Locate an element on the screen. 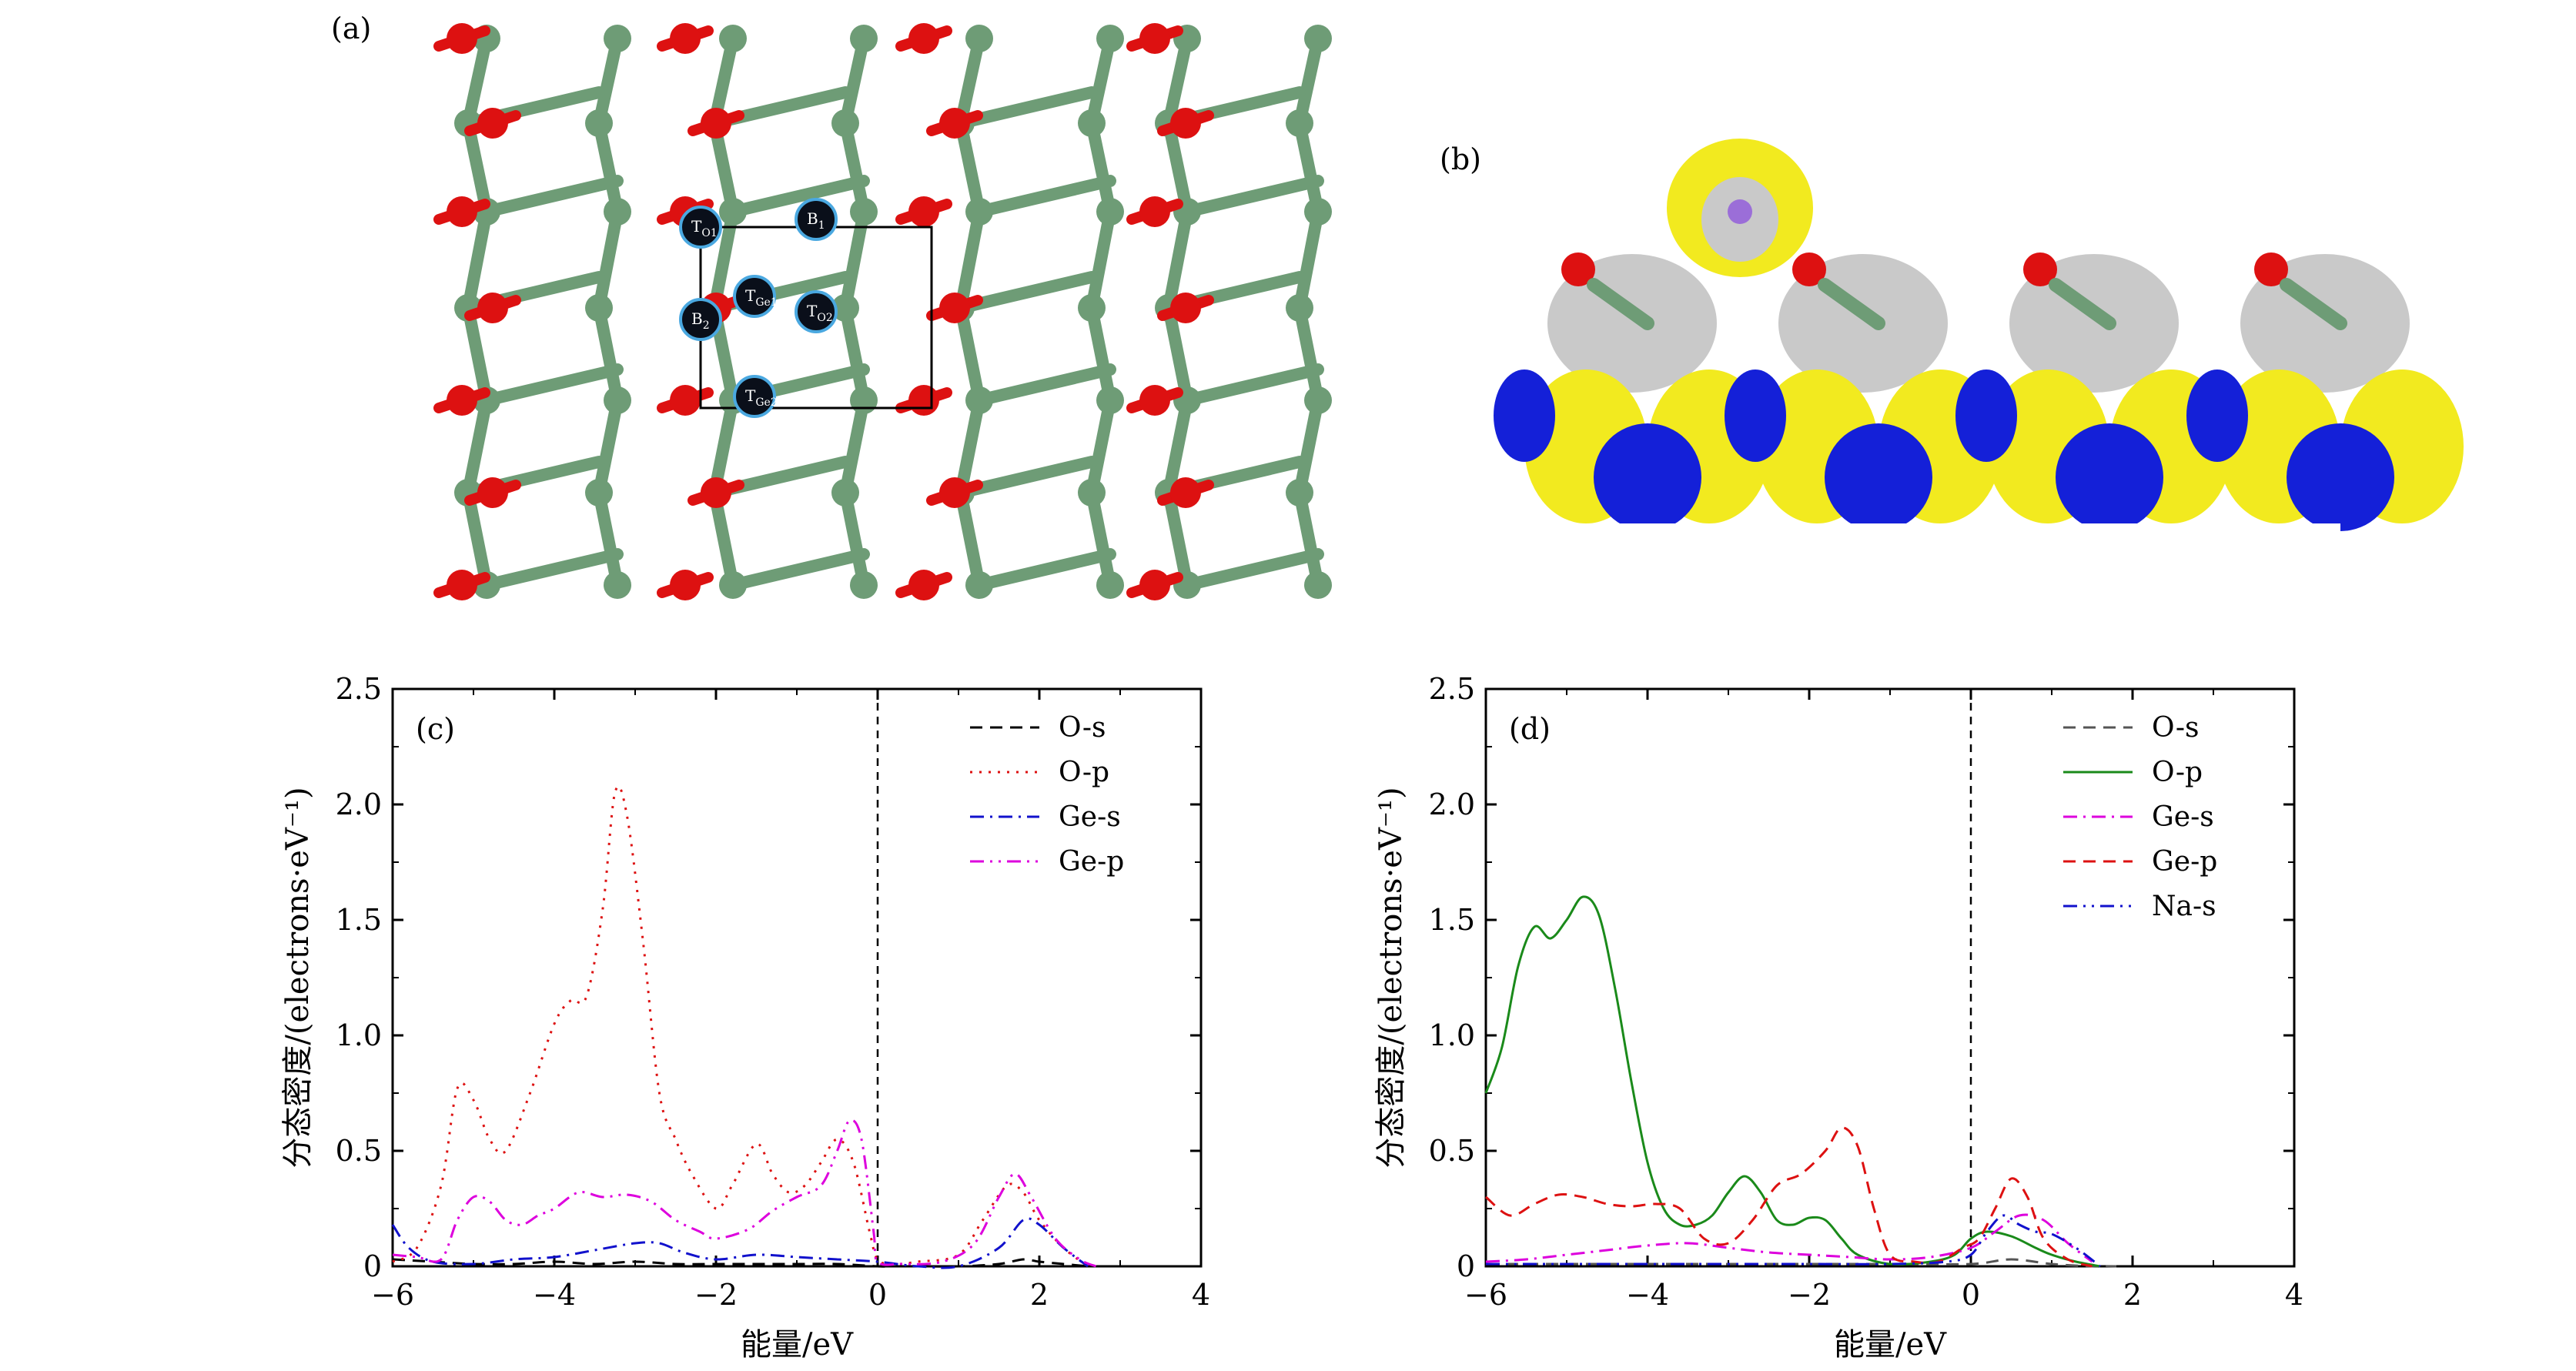  panel-label: (d) is located at coordinates (1530, 729).